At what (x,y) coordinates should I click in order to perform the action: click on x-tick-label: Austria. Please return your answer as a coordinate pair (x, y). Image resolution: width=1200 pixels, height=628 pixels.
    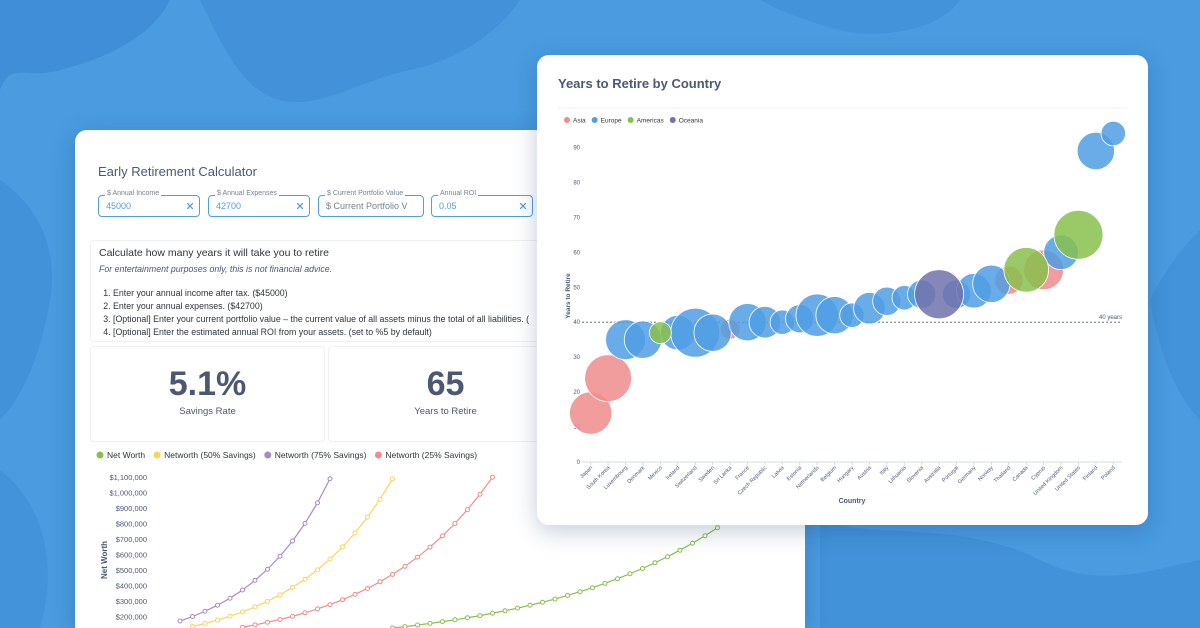
    Looking at the image, I should click on (864, 473).